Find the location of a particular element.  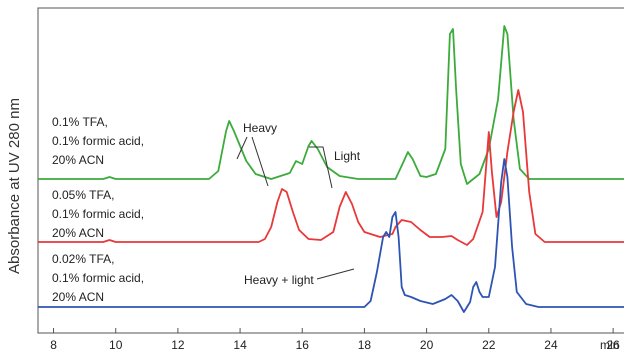

series-label-0-line-1: 0.1% formic acid, is located at coordinates (98, 141).